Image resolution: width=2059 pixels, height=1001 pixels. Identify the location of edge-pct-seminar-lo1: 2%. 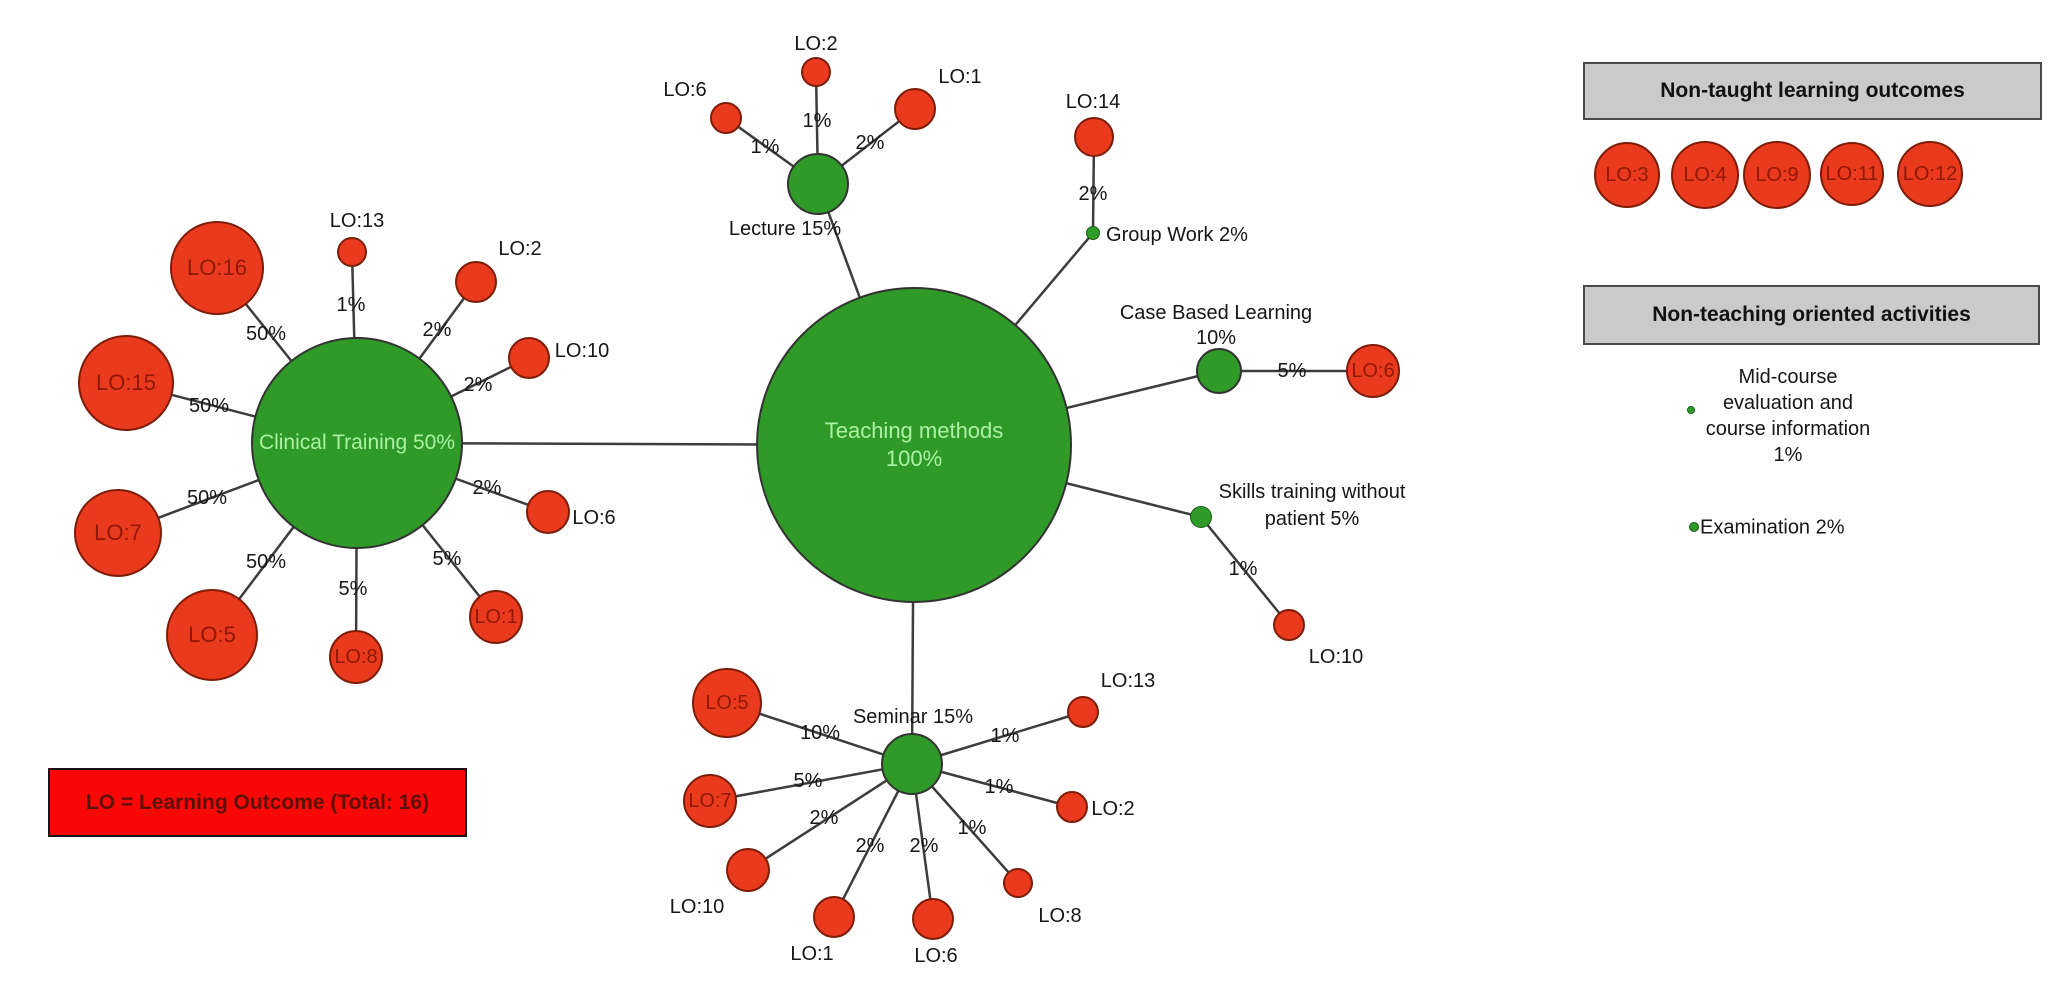
(870, 846).